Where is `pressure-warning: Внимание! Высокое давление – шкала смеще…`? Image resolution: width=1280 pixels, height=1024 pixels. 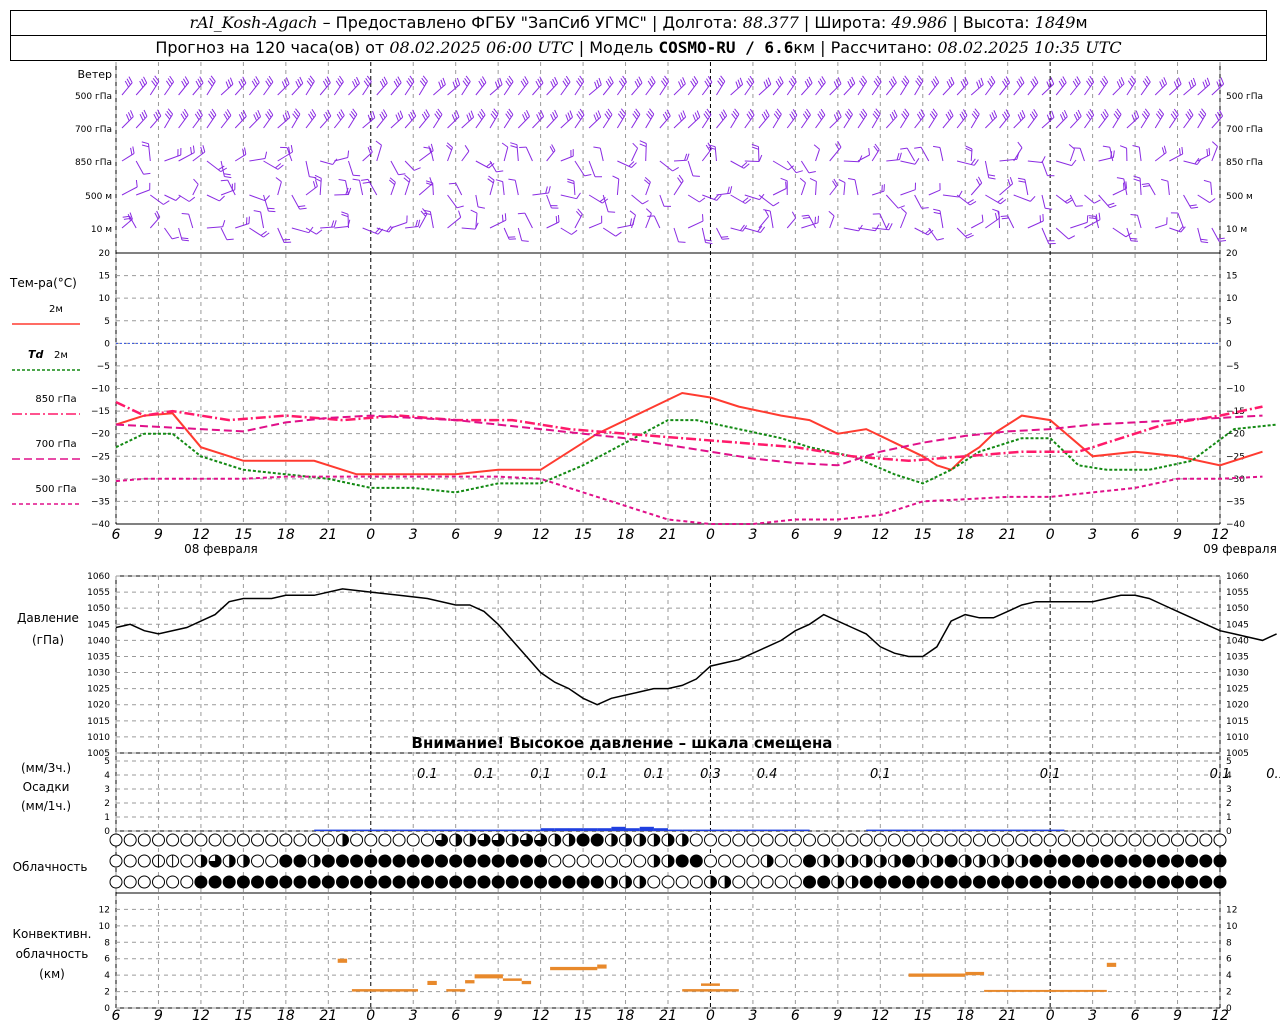
pressure-warning: Внимание! Высокое давление – шкала смеще… is located at coordinates (622, 743).